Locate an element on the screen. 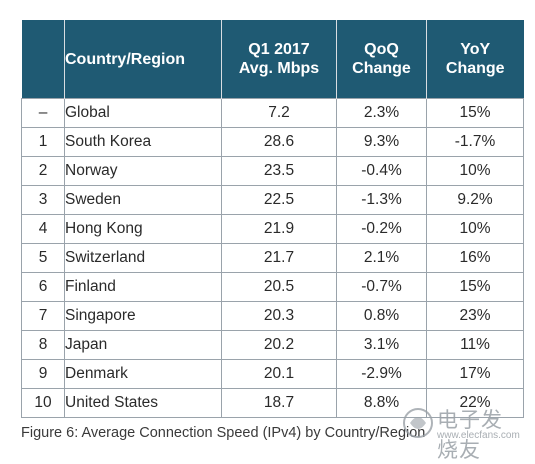 The width and height of the screenshot is (535, 464). table-row: 1 South Korea 28.6 9.3% -1.7% is located at coordinates (272, 142).